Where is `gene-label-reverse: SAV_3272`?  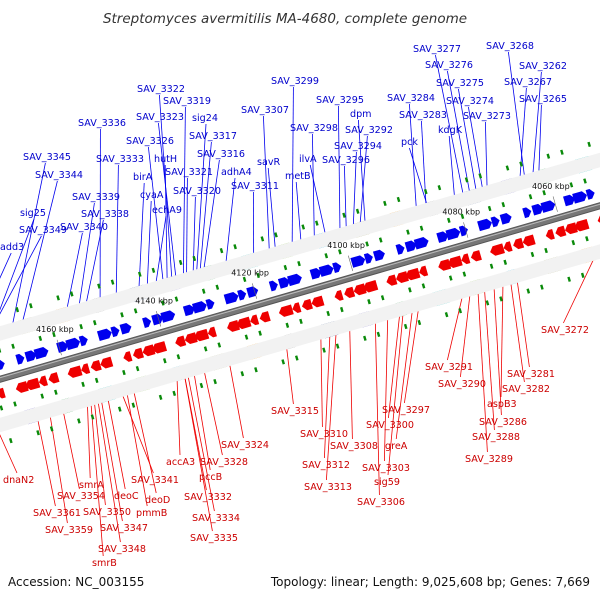 gene-label-reverse: SAV_3272 is located at coordinates (565, 330).